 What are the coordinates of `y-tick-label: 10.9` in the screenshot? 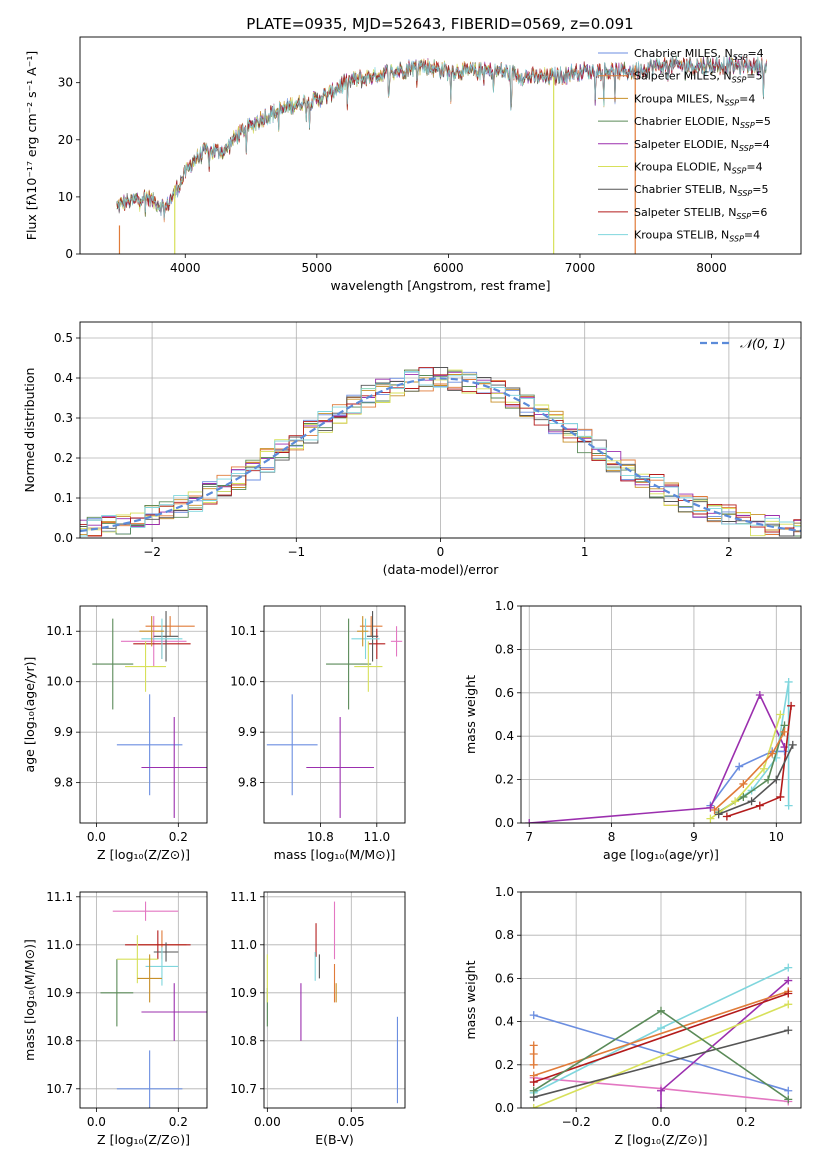 It's located at (59, 993).